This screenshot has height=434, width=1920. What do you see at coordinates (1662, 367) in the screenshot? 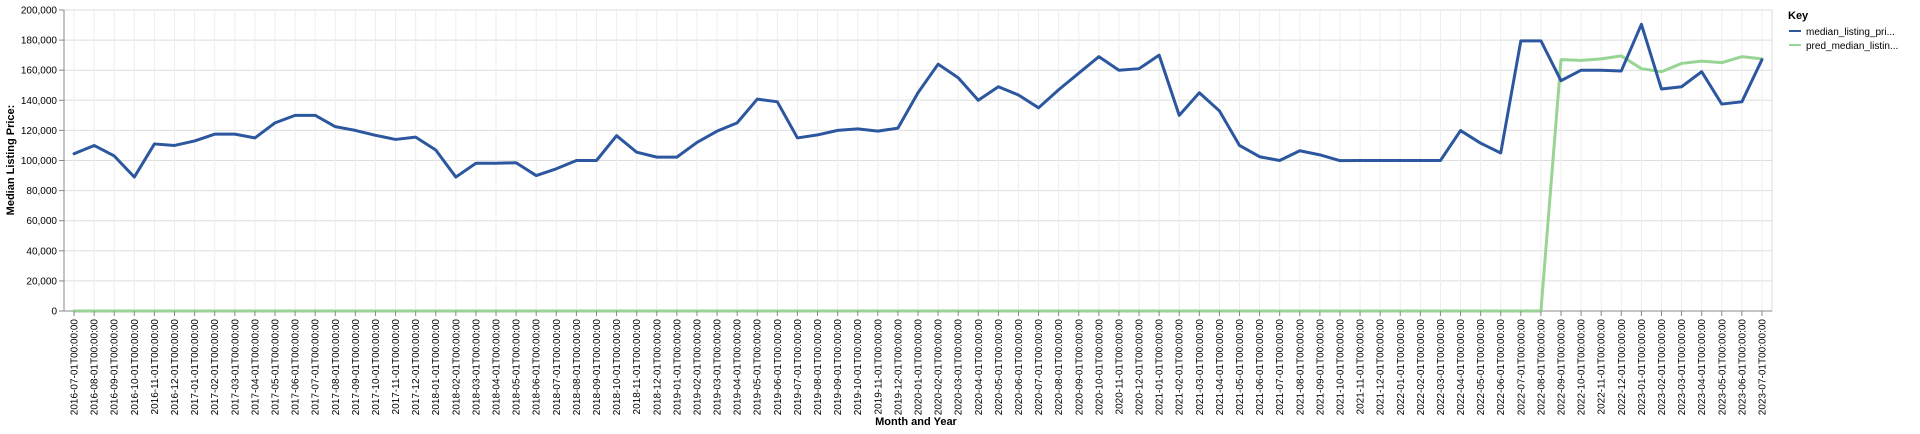
I see `x-tick-label: 2023-02-01T00:00:00` at bounding box center [1662, 367].